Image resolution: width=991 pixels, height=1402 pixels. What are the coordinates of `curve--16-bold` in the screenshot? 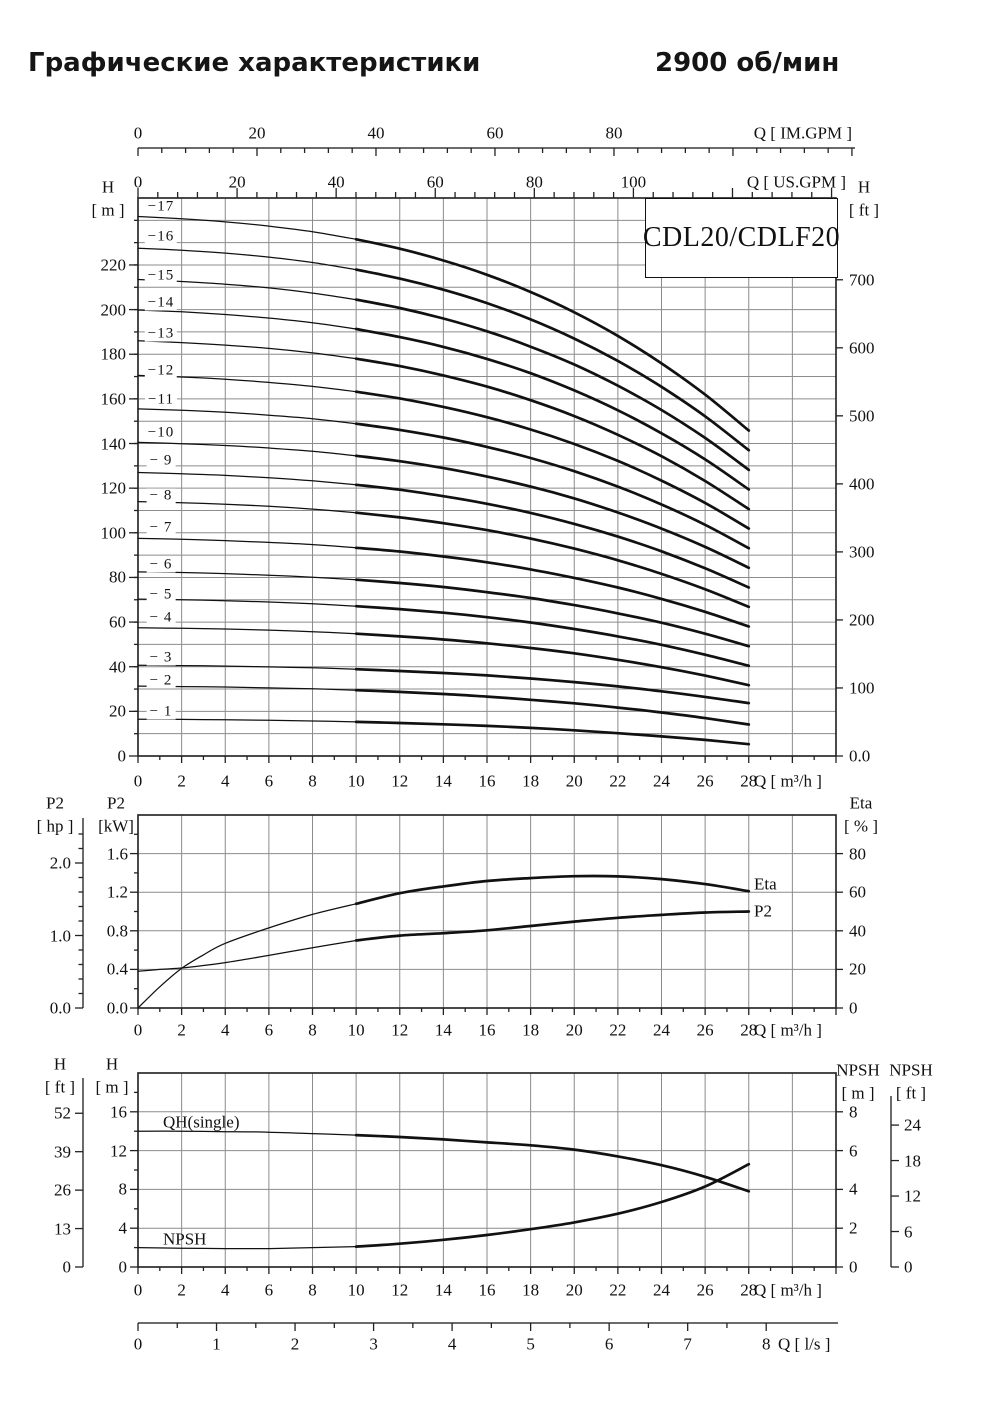 It's located at (552, 360).